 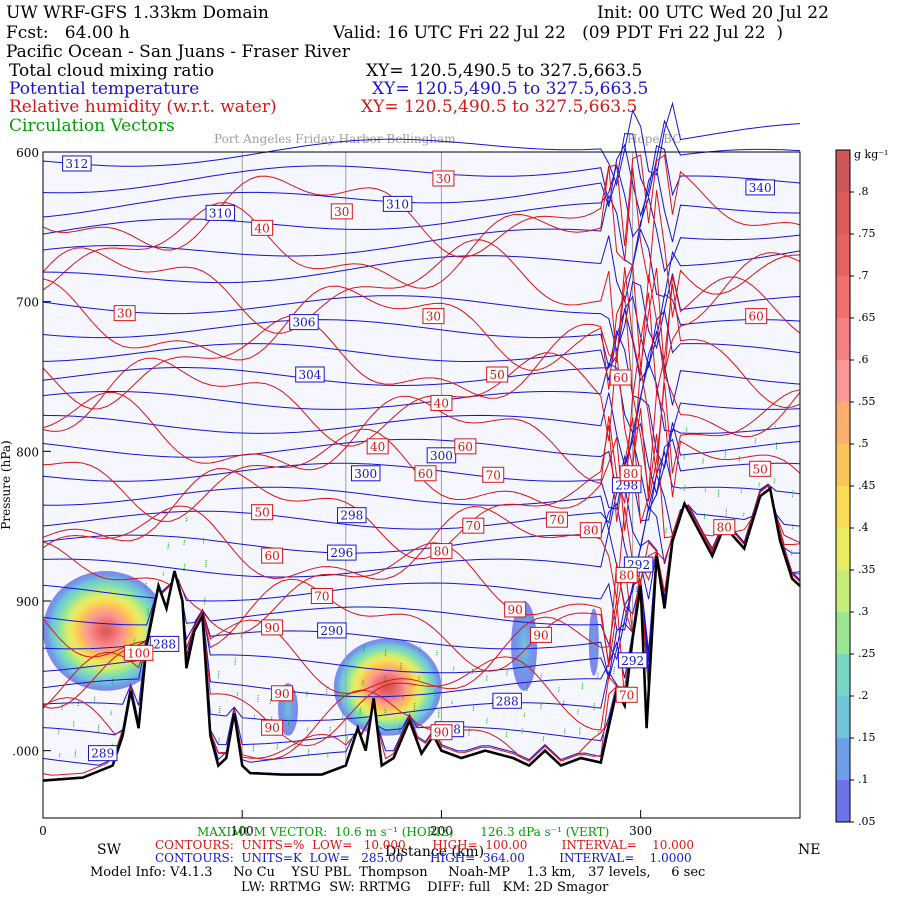 I want to click on colorbar-label: .5, so click(x=863, y=443).